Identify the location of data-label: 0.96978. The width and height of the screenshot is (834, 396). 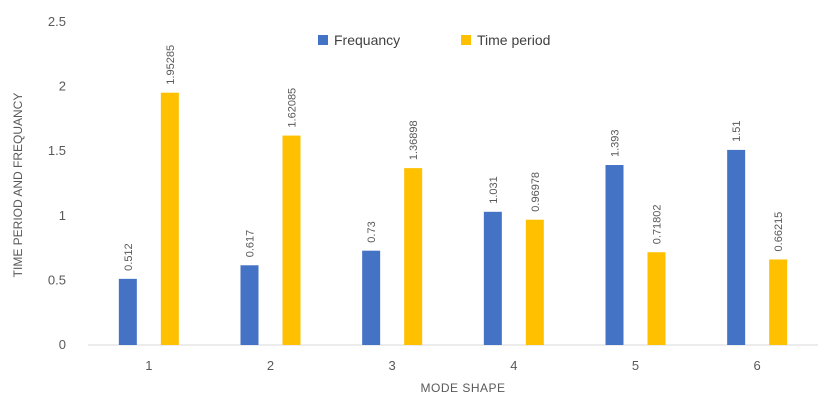
(536, 192).